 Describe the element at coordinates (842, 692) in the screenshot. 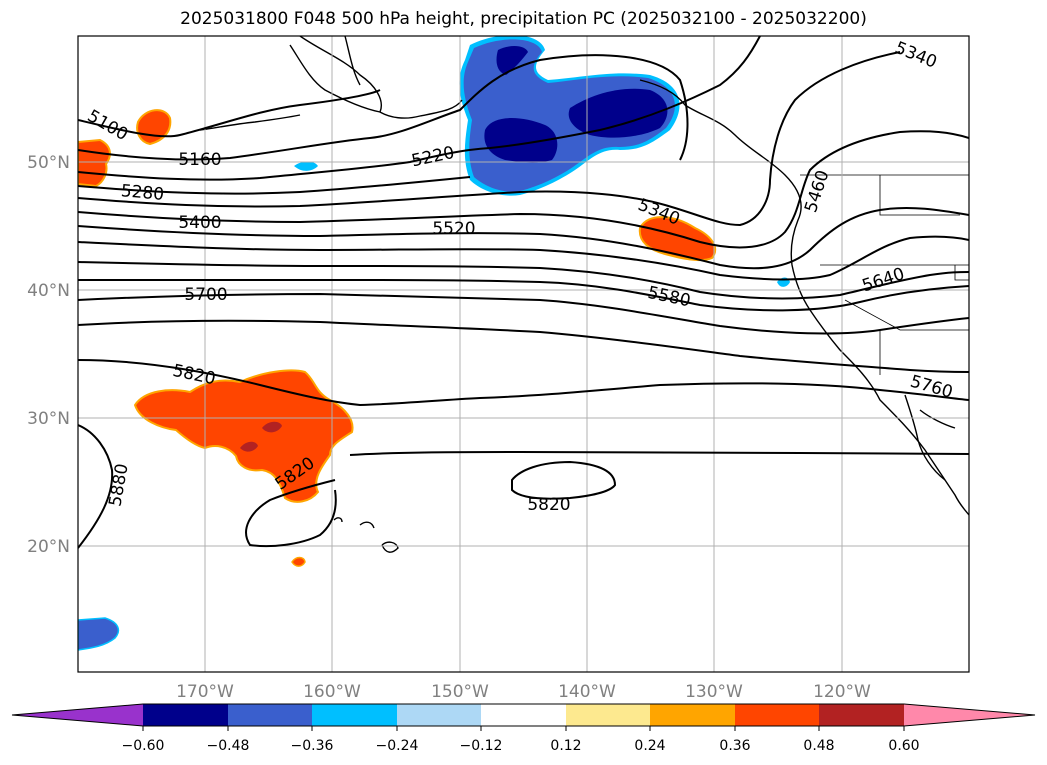

I see `lon-label-120w: 120°W` at that location.